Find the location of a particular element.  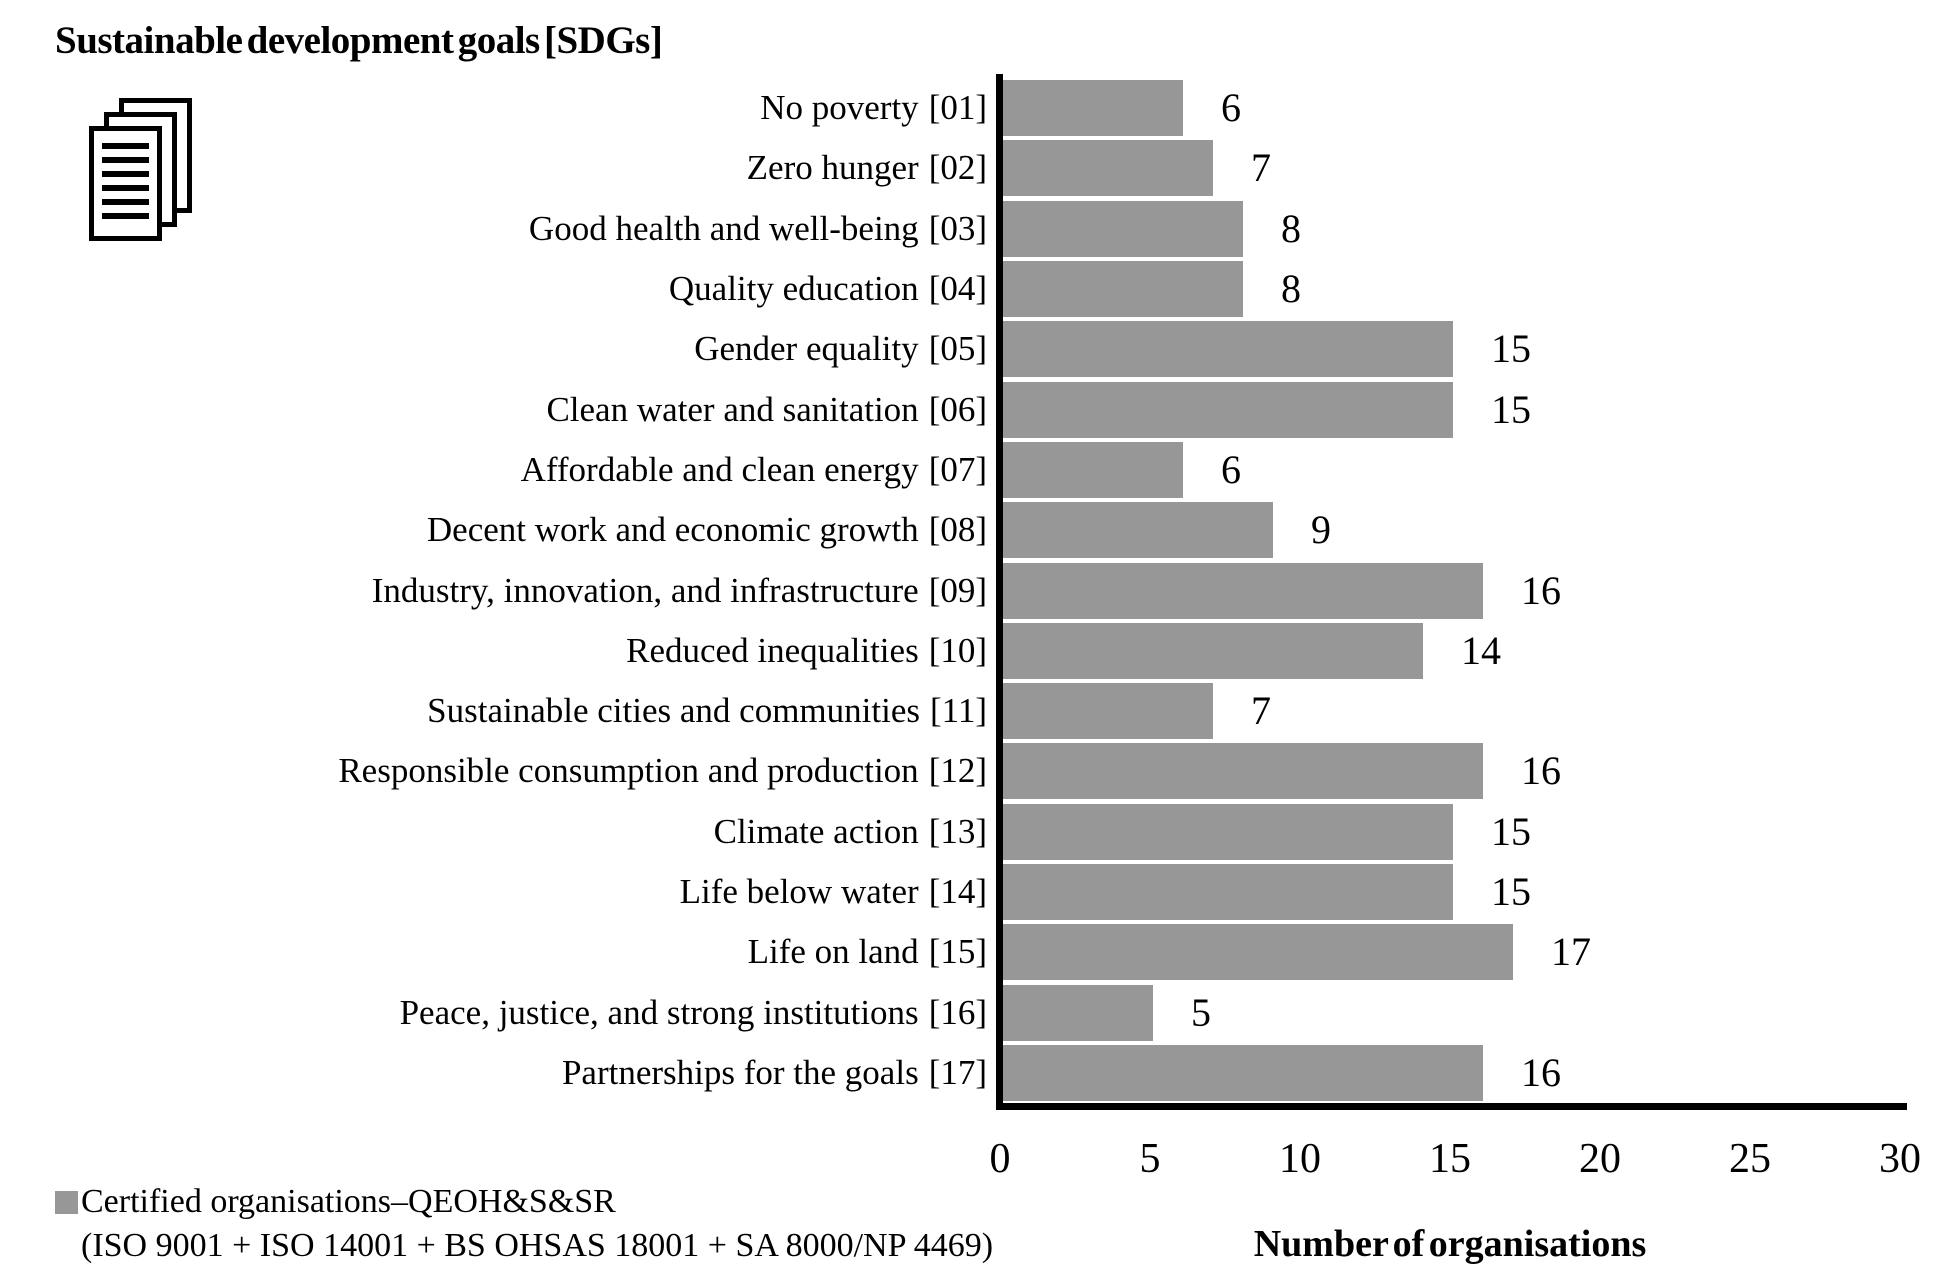

x-tick-label: 5 is located at coordinates (1150, 1159).